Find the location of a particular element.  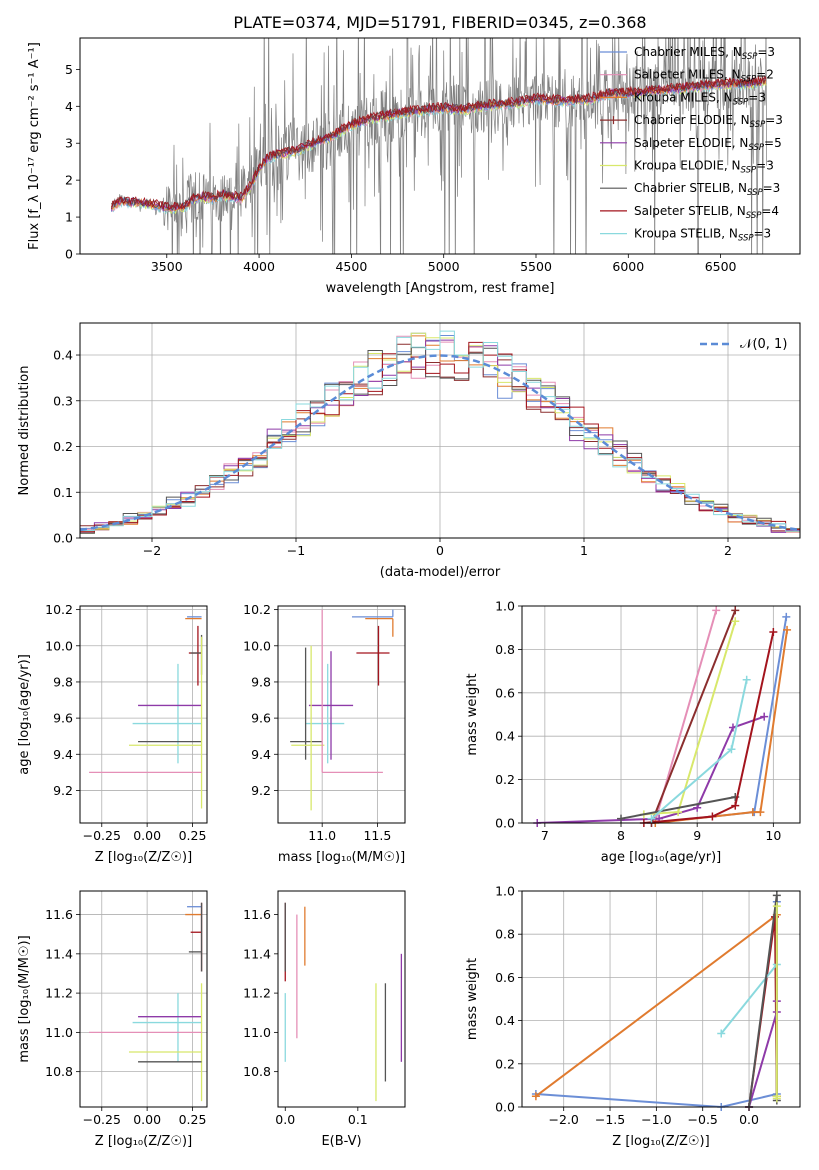

x-tick-label: 3500 is located at coordinates (167, 266).